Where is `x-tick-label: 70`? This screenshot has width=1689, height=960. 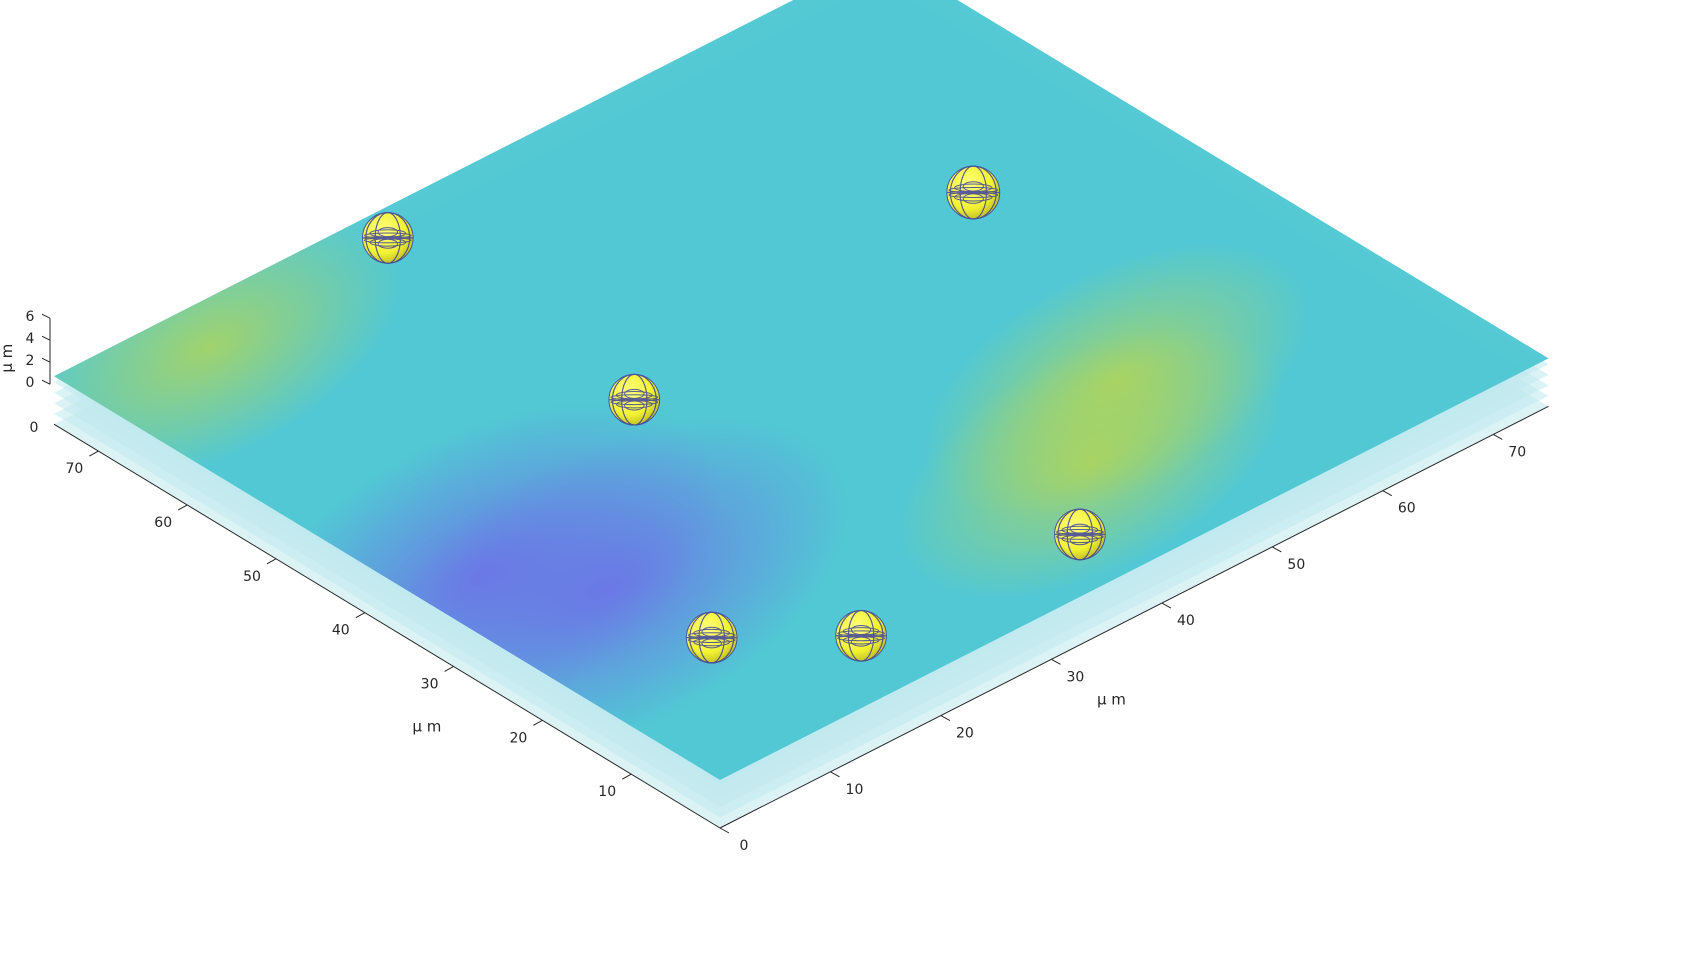
x-tick-label: 70 is located at coordinates (1517, 452).